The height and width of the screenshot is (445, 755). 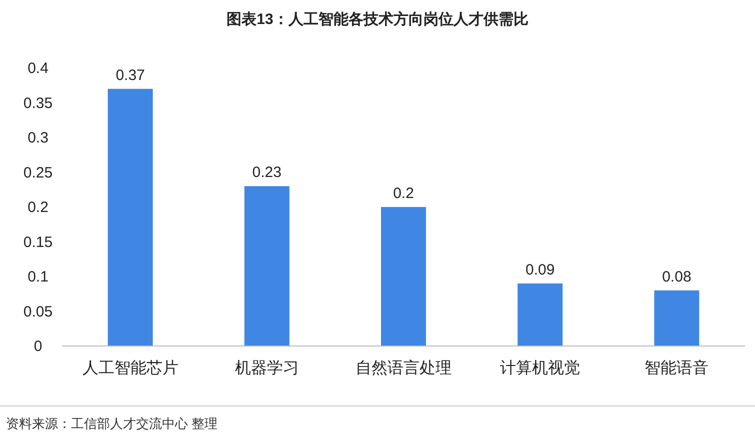 What do you see at coordinates (676, 368) in the screenshot?
I see `x-tick-label: 智能语音` at bounding box center [676, 368].